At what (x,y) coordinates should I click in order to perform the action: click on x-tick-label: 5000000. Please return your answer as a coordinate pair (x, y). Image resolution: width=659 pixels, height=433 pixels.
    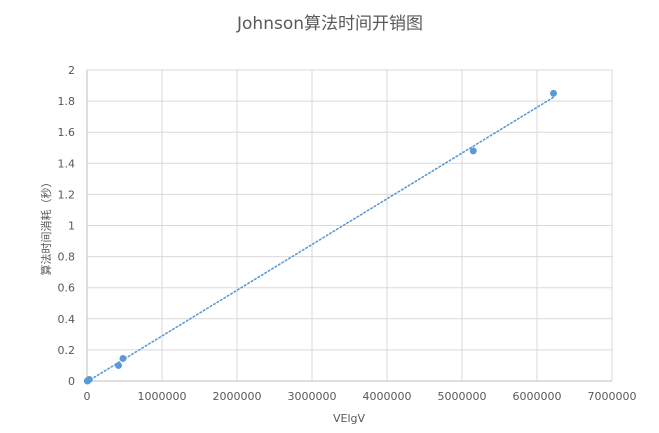
    Looking at the image, I should click on (462, 396).